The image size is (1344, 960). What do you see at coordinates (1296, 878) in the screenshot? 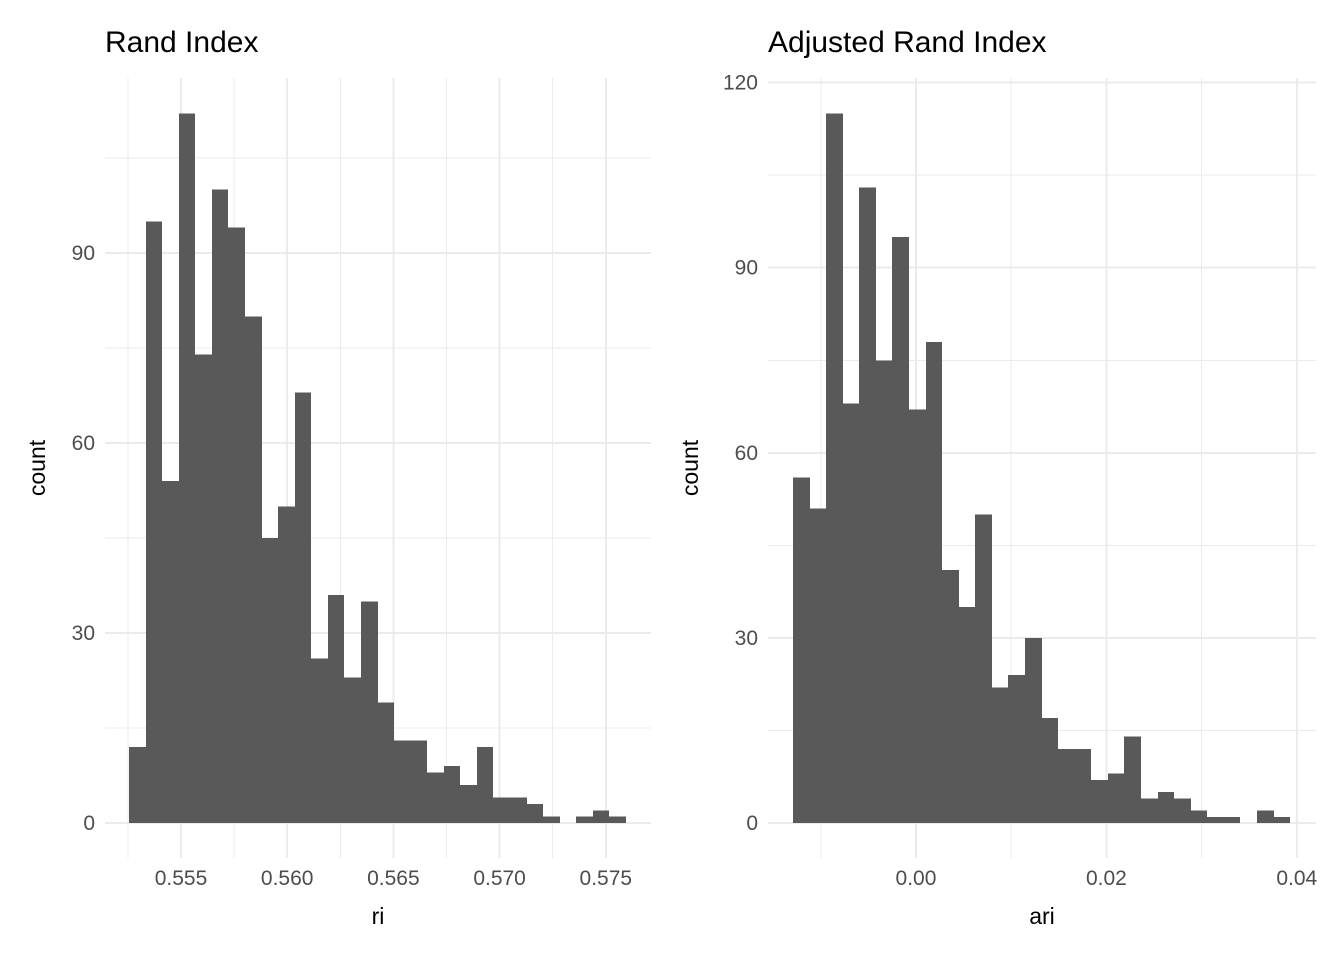
I see `x-tick-label: 0.04` at bounding box center [1296, 878].